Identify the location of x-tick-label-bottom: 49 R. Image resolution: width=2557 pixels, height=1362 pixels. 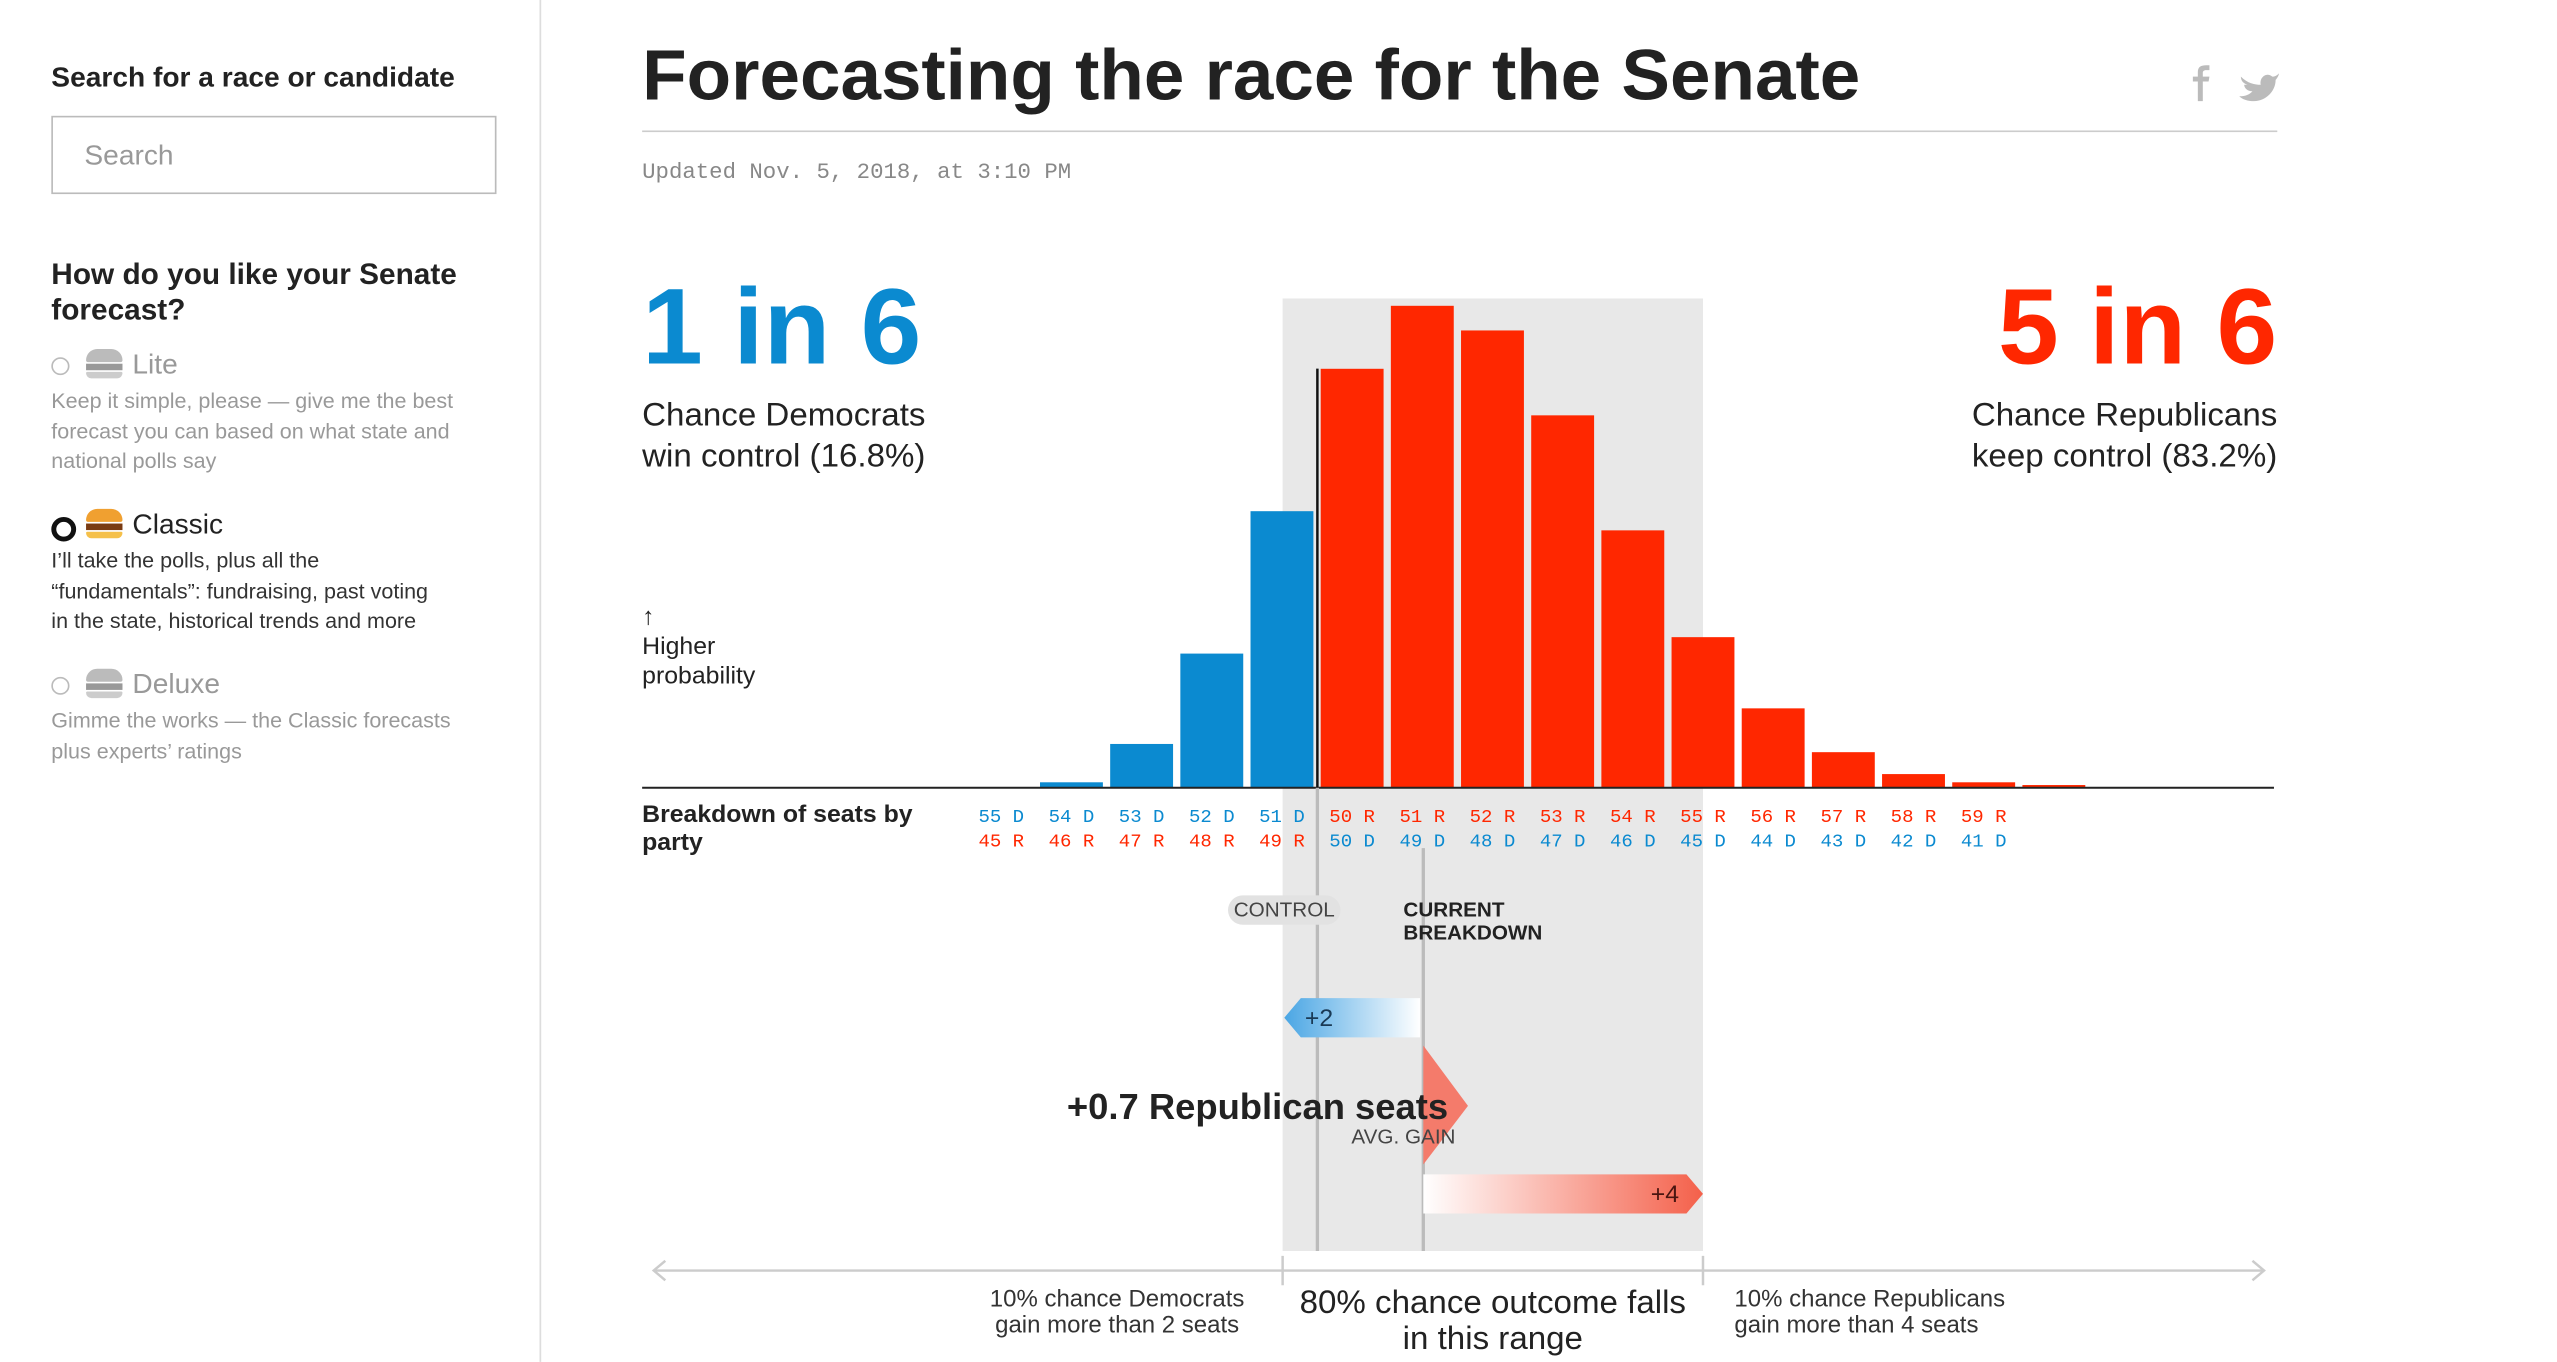
(1282, 842).